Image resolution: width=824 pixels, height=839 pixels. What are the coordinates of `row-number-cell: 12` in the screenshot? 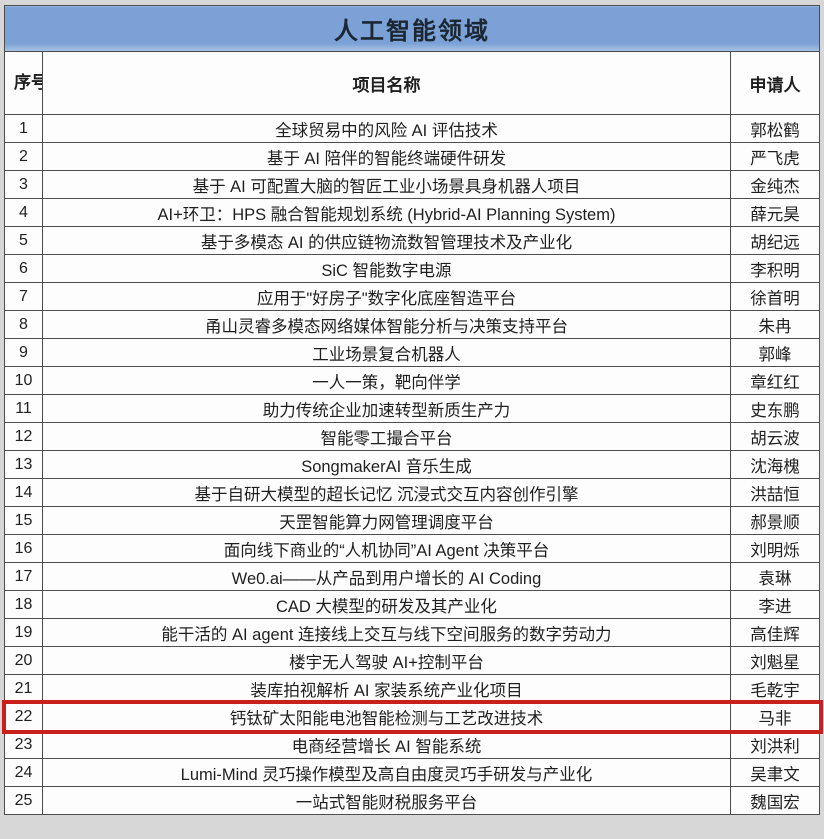 It's located at (23, 436).